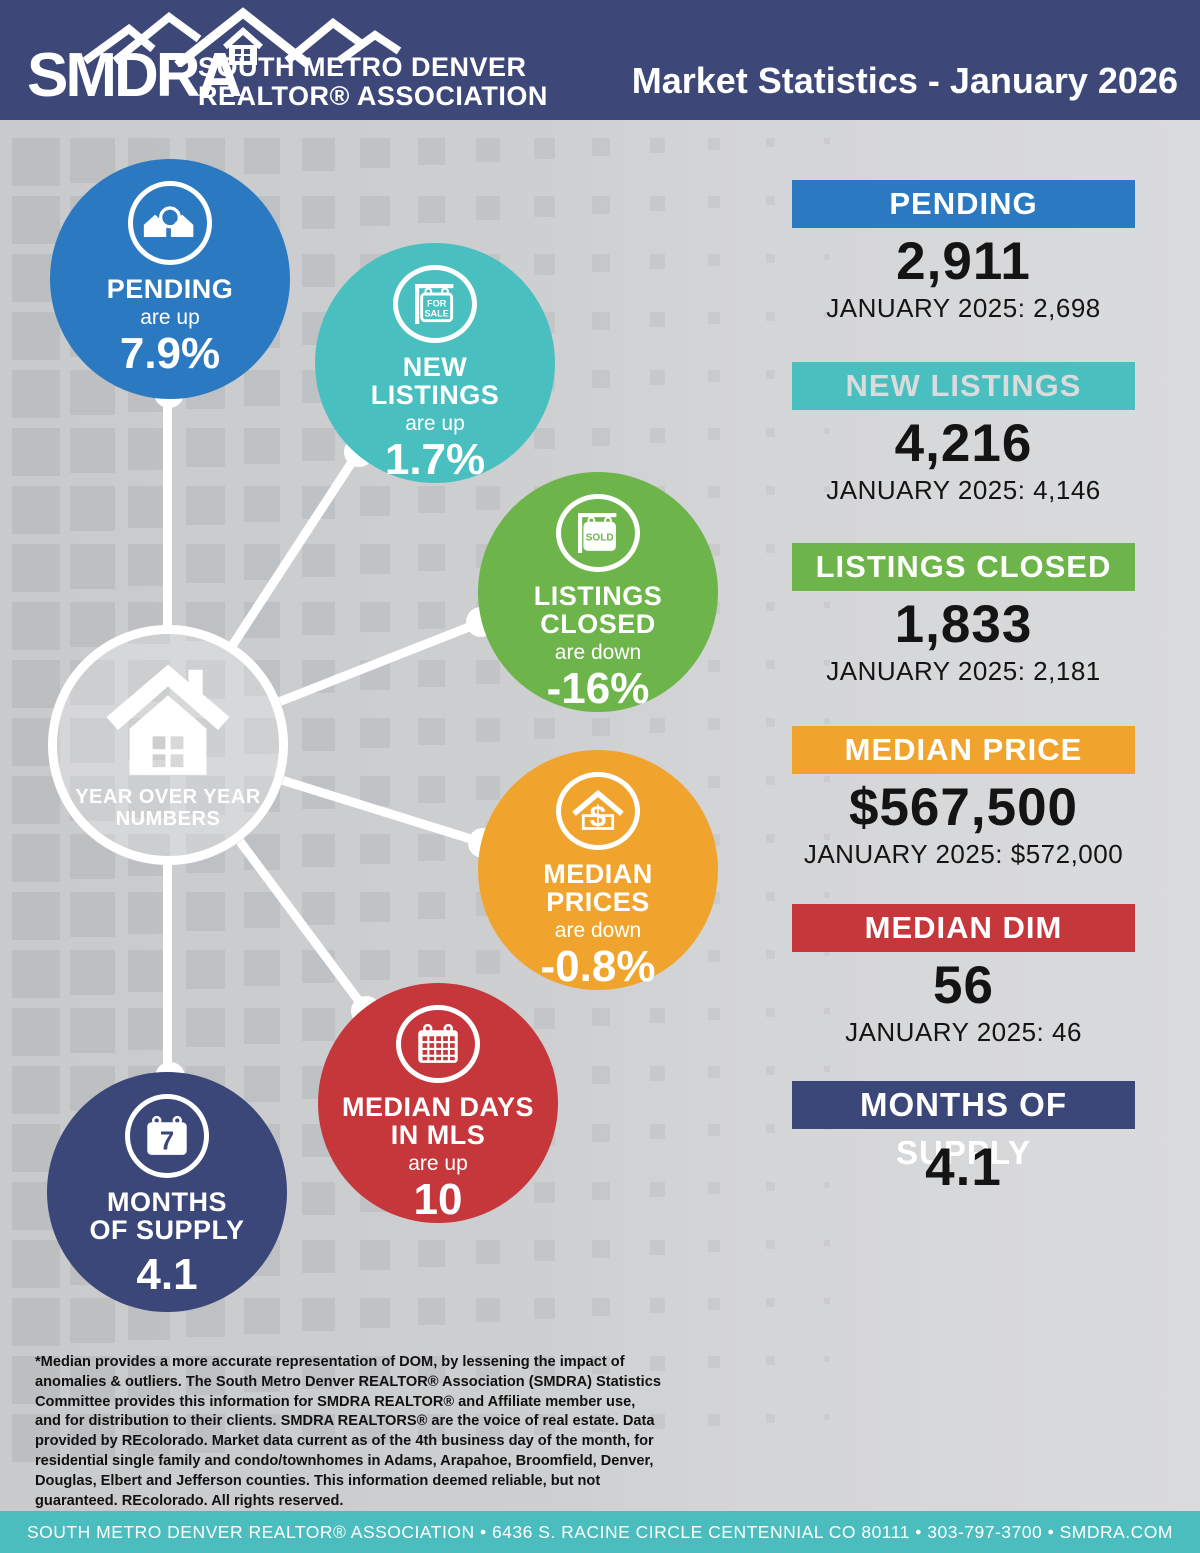  What do you see at coordinates (963, 1126) in the screenshot?
I see `stat-title: MONTHS OF SUPPLY` at bounding box center [963, 1126].